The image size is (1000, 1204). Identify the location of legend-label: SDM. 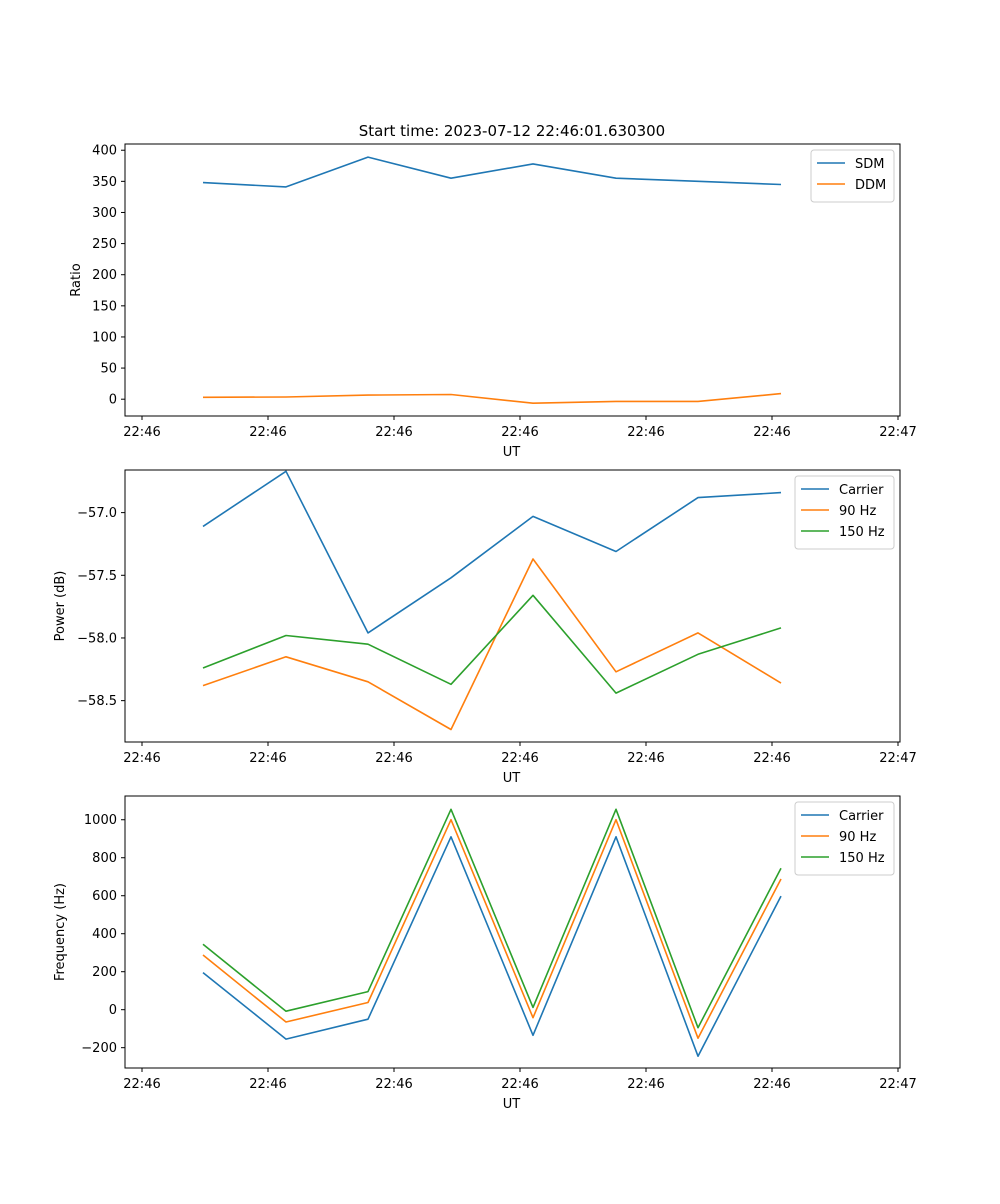
(869, 164).